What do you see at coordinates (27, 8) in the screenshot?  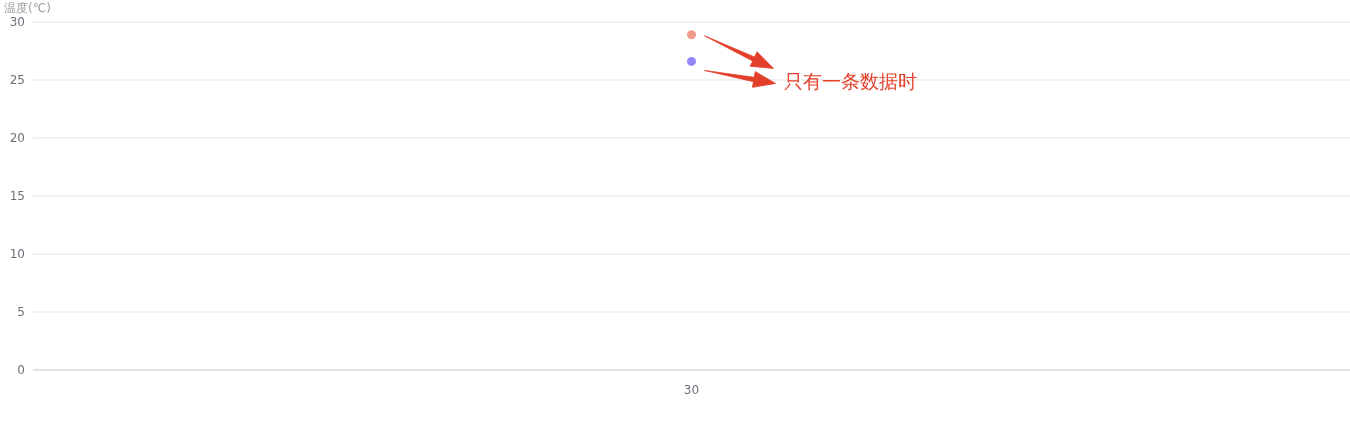 I see `y-axis-title: 温度(℃)` at bounding box center [27, 8].